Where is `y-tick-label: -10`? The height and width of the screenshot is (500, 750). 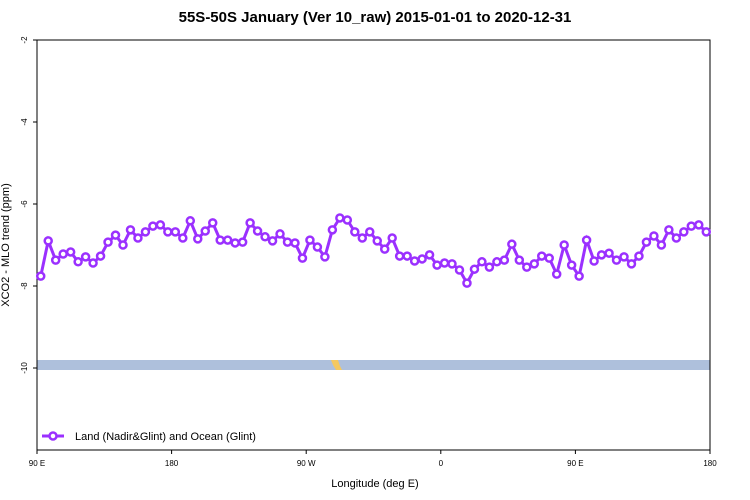 y-tick-label: -10 is located at coordinates (24, 368).